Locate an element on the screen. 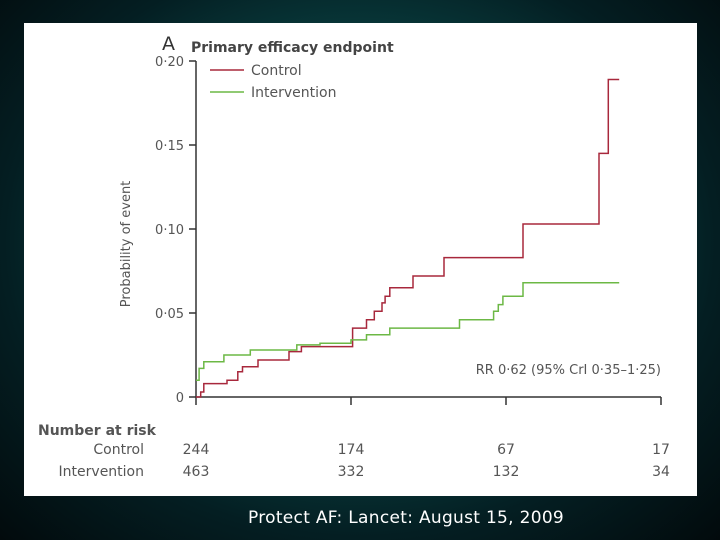  legend-label-intervention: Intervention is located at coordinates (293, 93).